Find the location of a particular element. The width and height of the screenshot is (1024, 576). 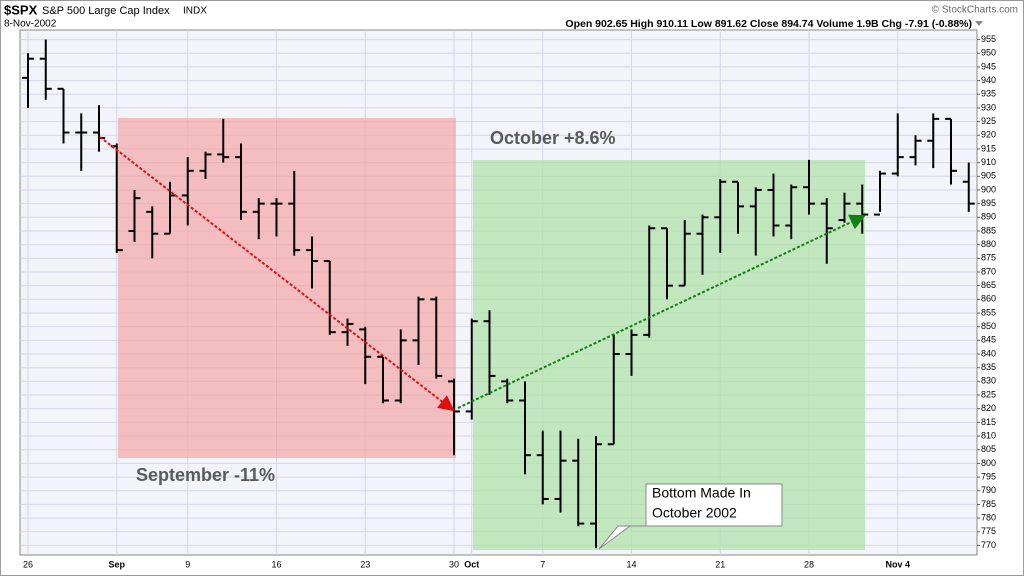

x-tick-label: Oct is located at coordinates (471, 564).